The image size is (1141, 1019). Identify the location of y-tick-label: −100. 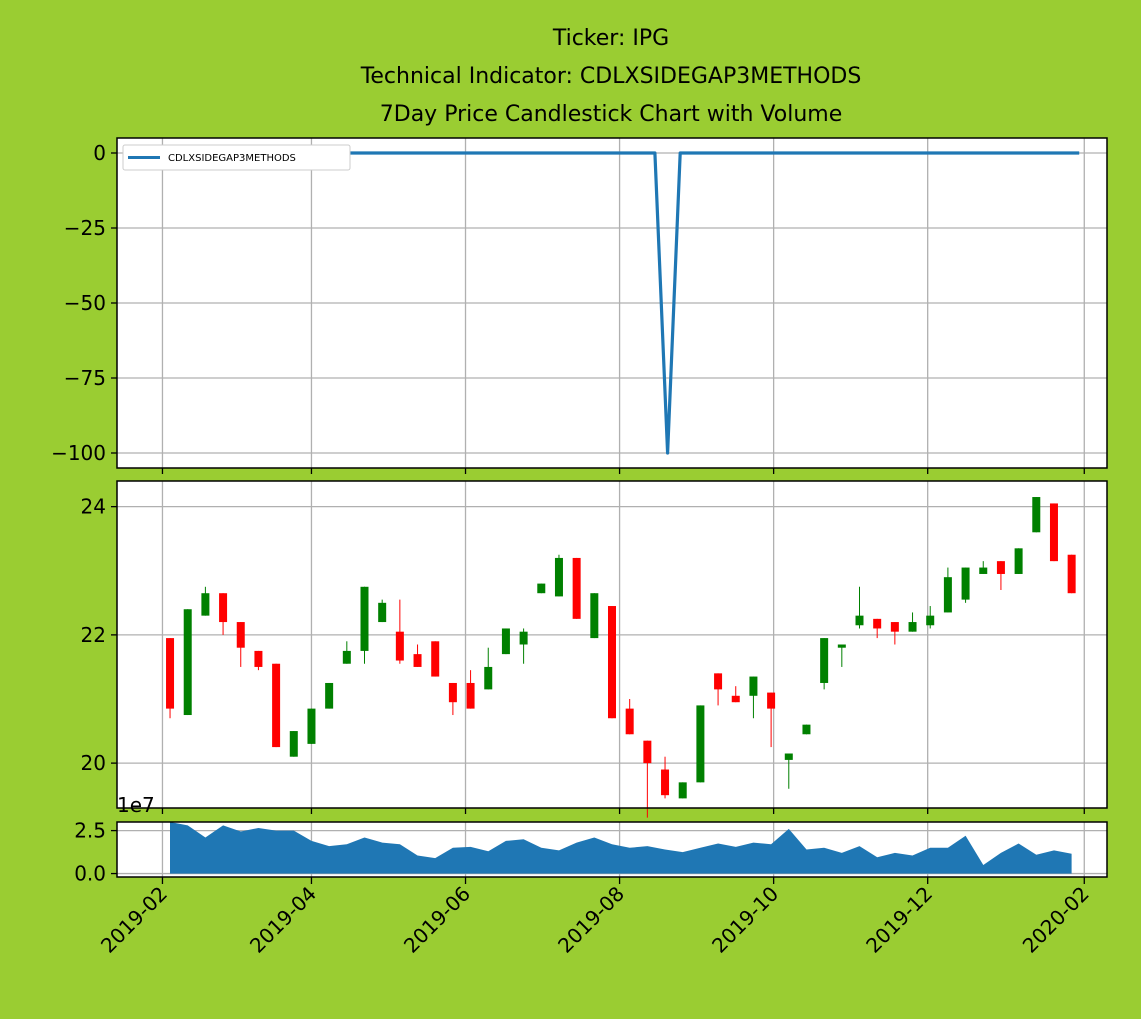
(78, 453).